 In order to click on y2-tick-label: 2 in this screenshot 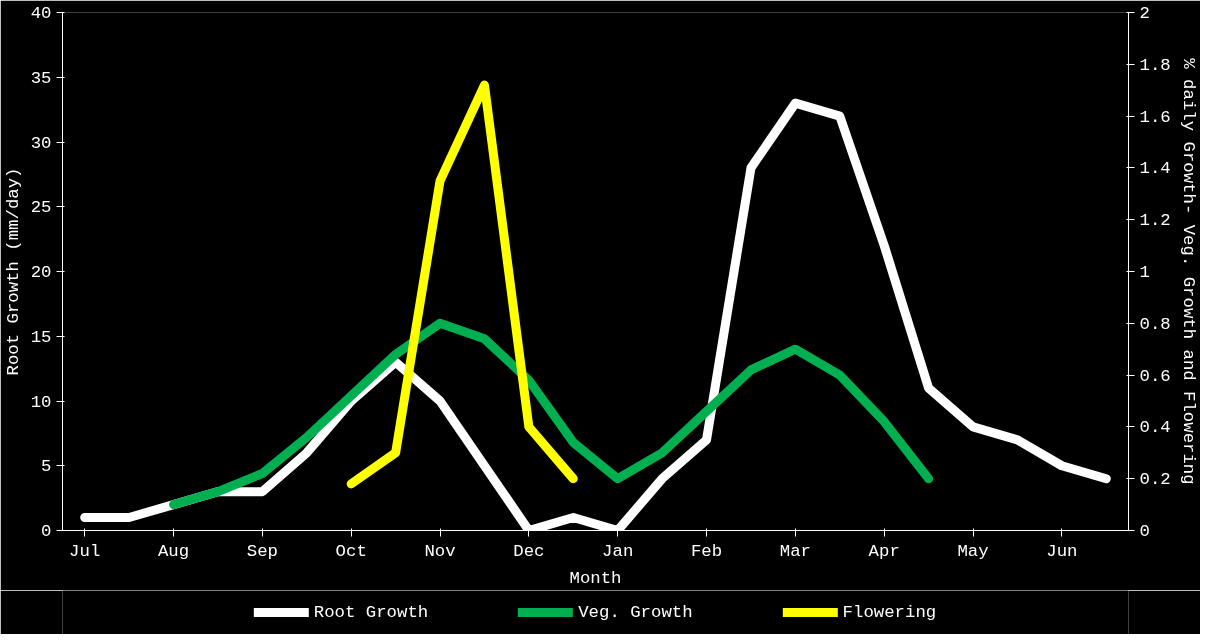, I will do `click(1144, 13)`.